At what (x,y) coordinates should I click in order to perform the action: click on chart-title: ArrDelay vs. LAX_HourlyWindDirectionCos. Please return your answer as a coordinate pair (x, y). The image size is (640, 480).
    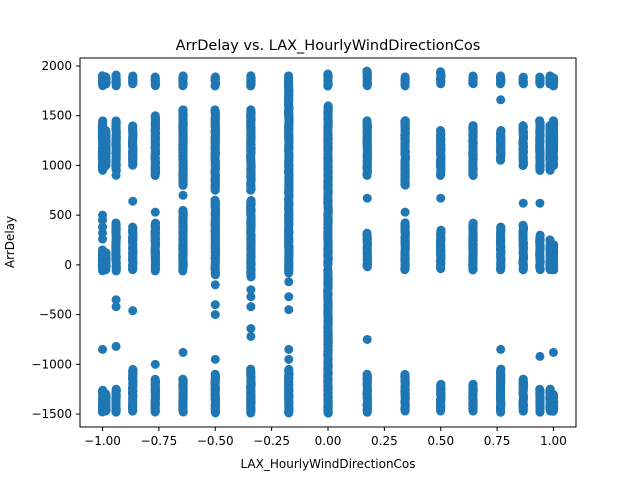
    Looking at the image, I should click on (328, 46).